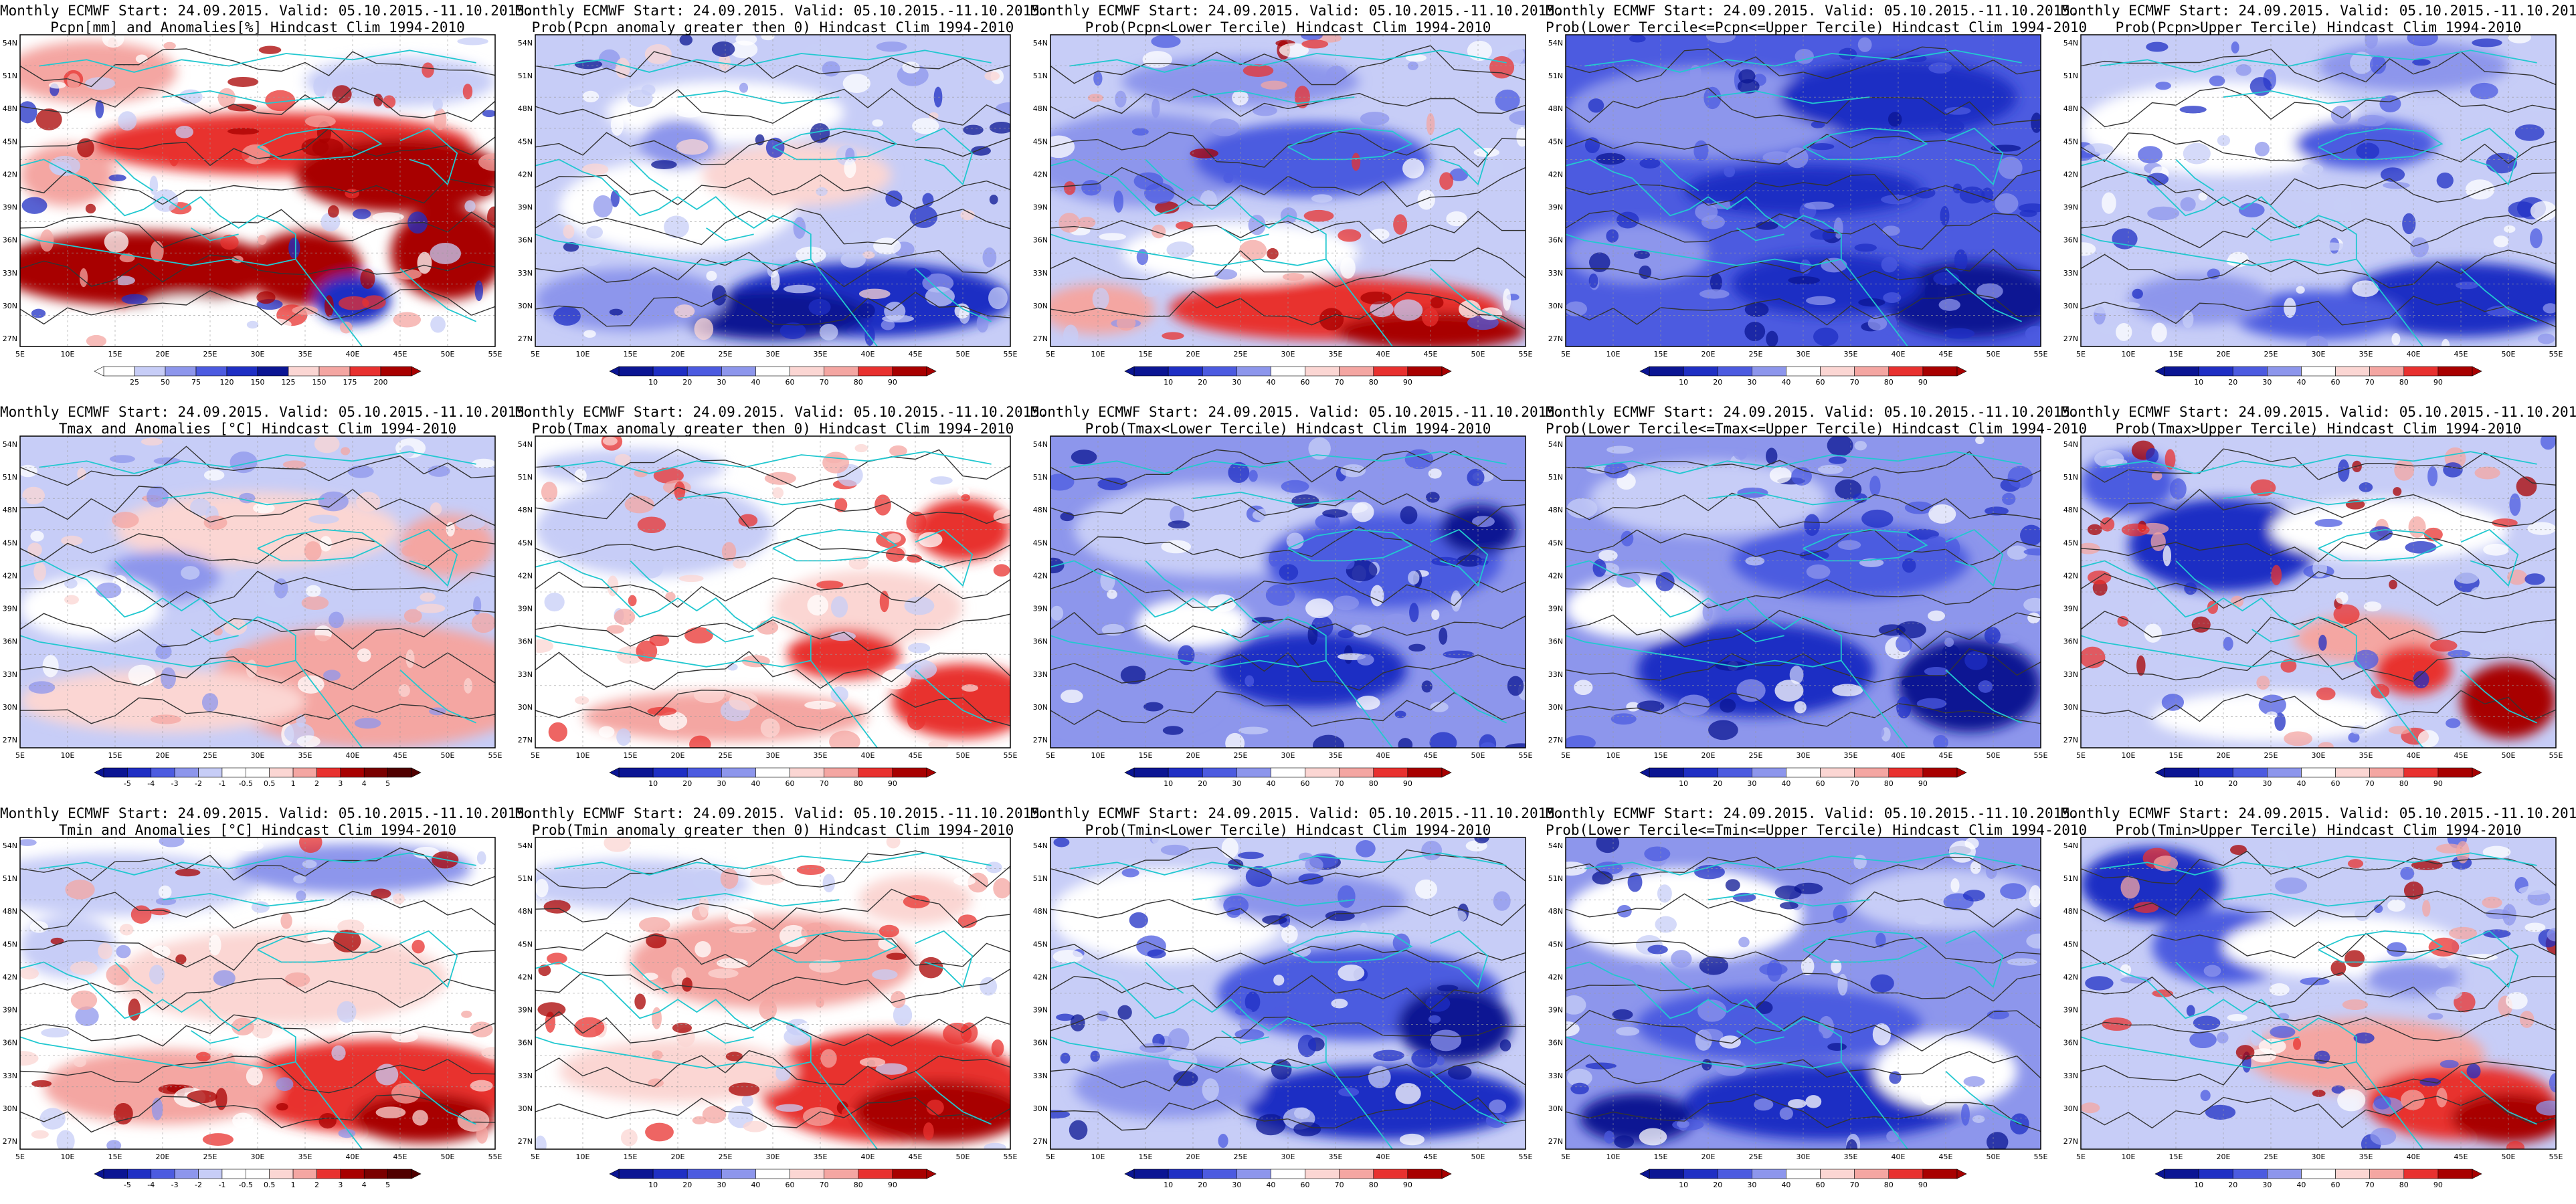 The height and width of the screenshot is (1204, 2576). Describe the element at coordinates (2366, 354) in the screenshot. I see `longitude-label: 35E` at that location.